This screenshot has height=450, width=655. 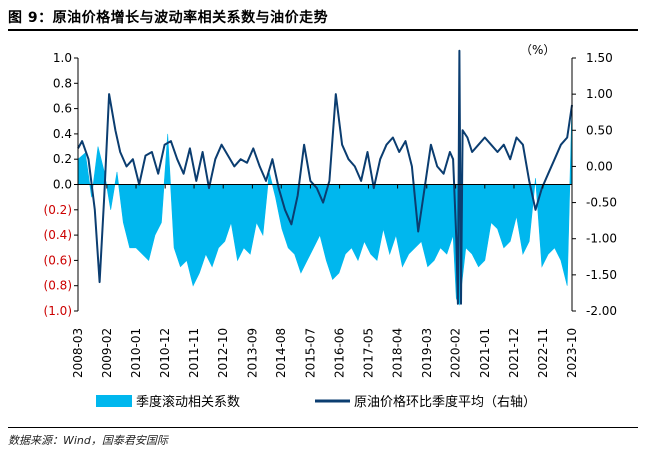 I want to click on x-tick-label: 2021-01, so click(x=485, y=353).